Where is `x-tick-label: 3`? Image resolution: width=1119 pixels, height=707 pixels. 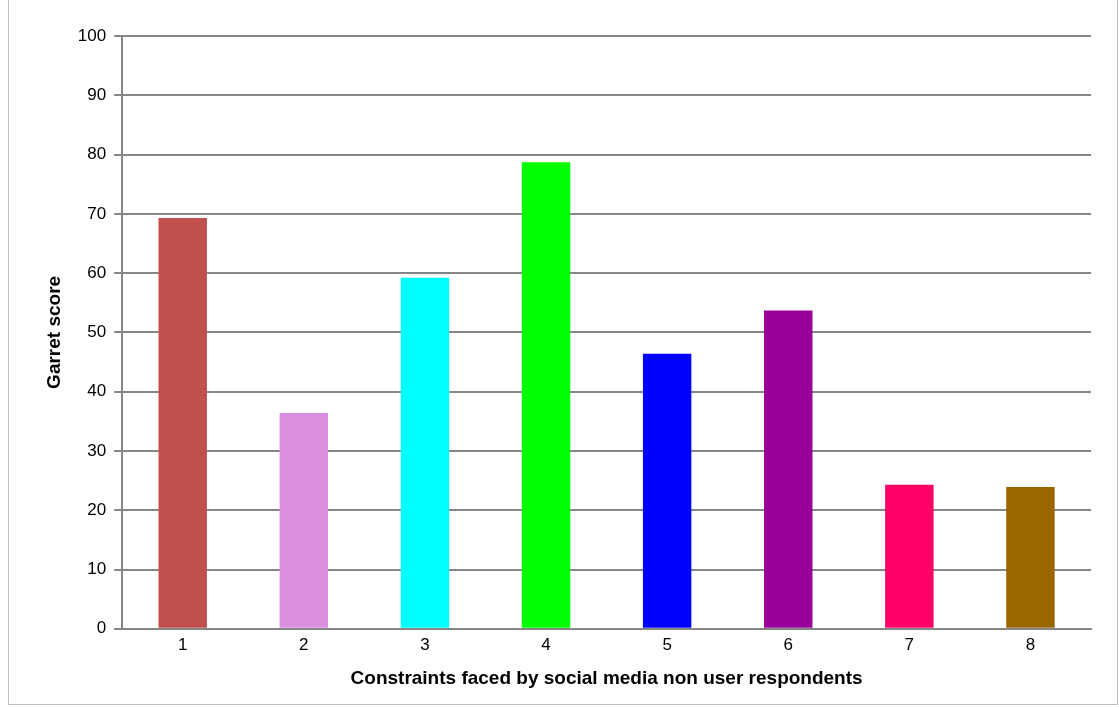
x-tick-label: 3 is located at coordinates (425, 644).